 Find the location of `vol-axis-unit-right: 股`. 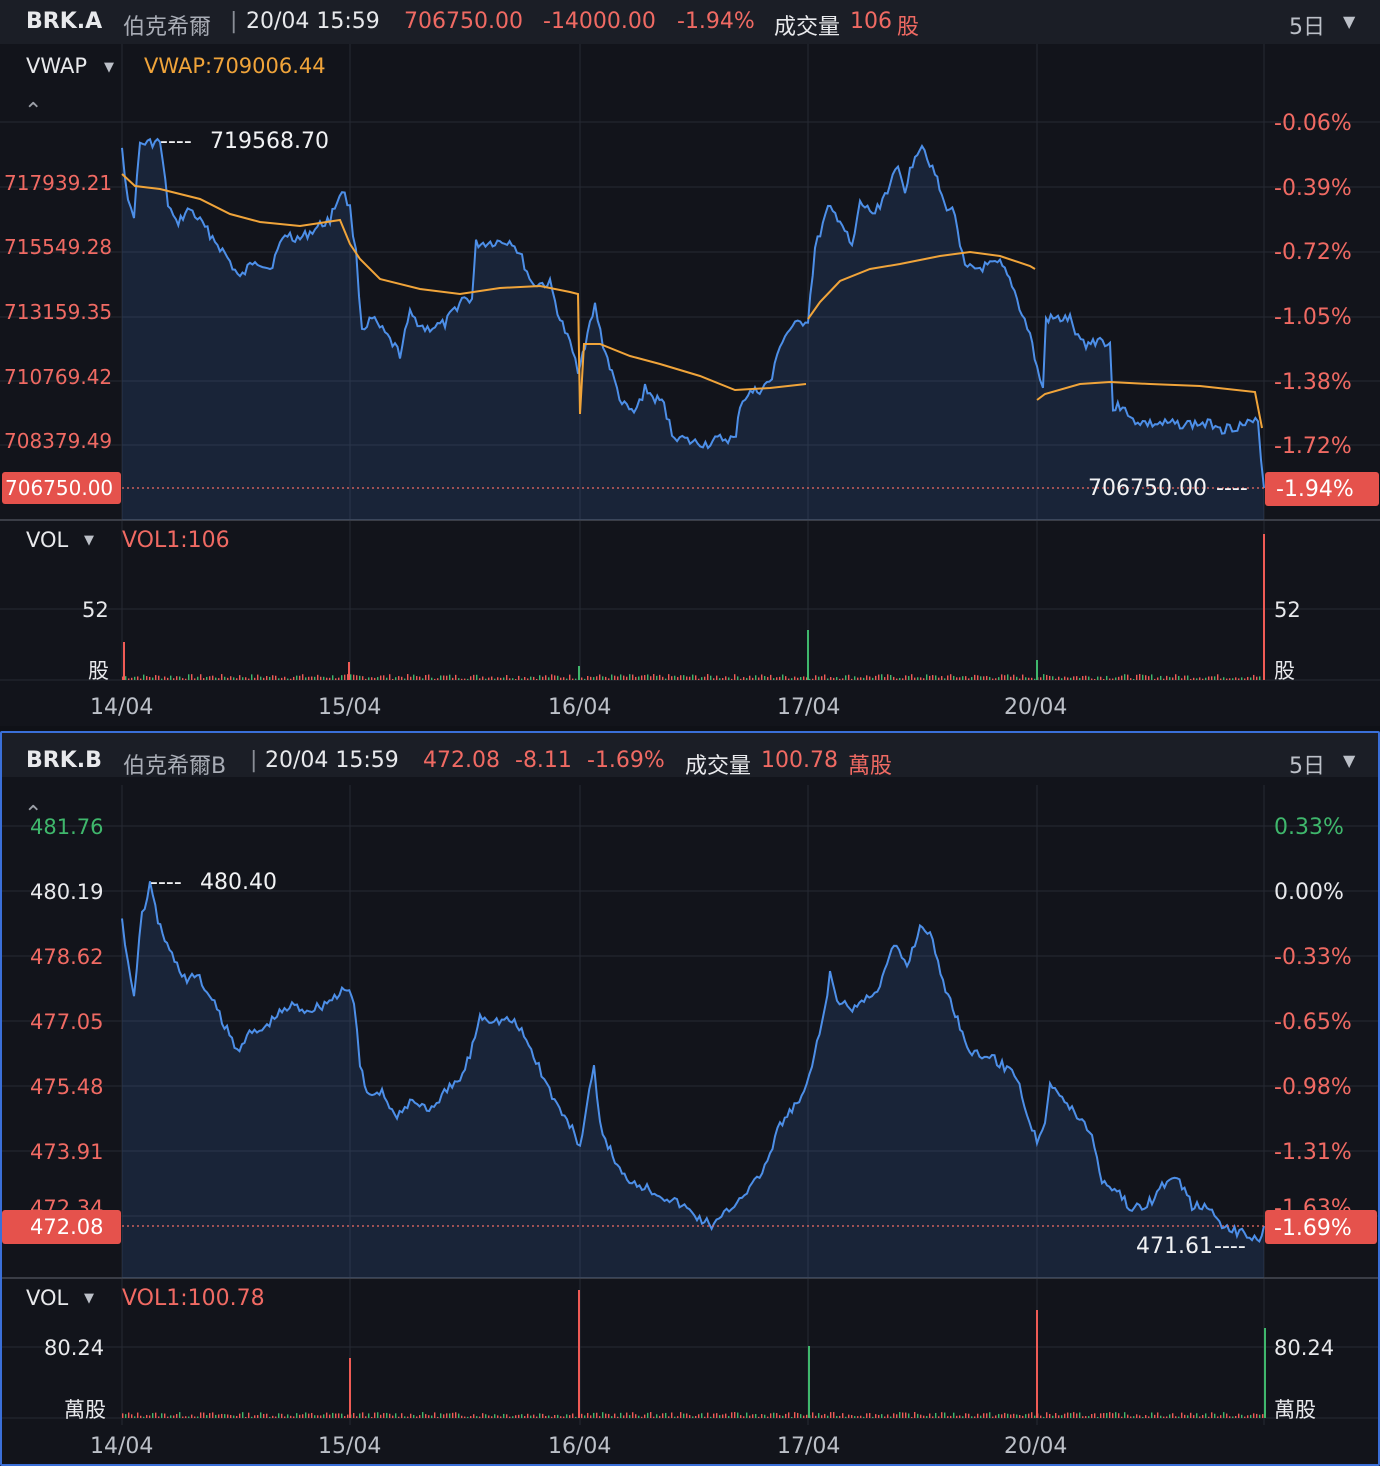

vol-axis-unit-right: 股 is located at coordinates (1284, 671).